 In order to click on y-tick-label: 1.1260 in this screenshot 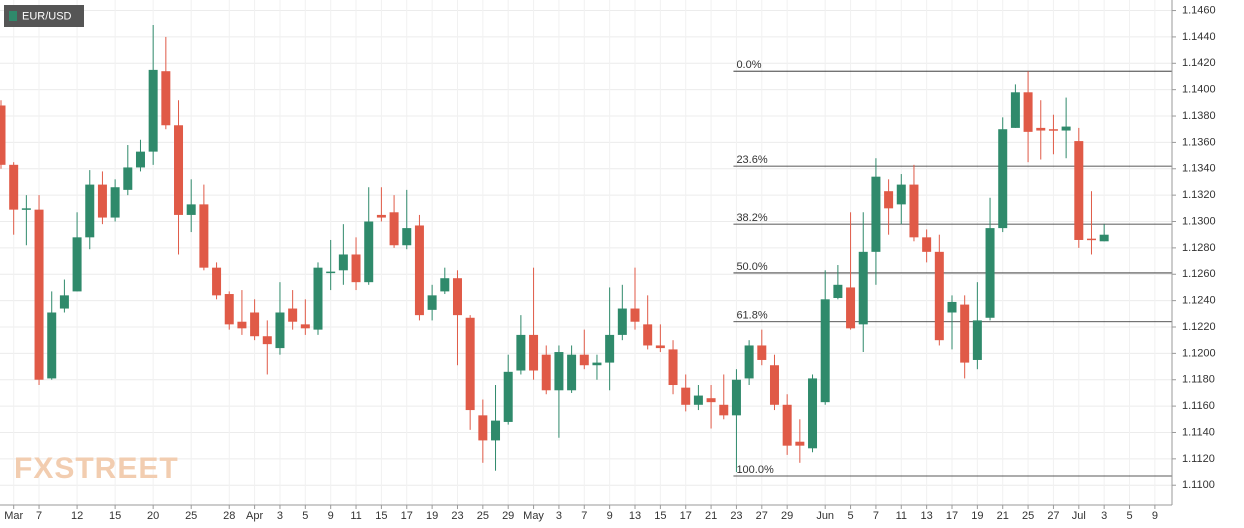, I will do `click(1199, 274)`.